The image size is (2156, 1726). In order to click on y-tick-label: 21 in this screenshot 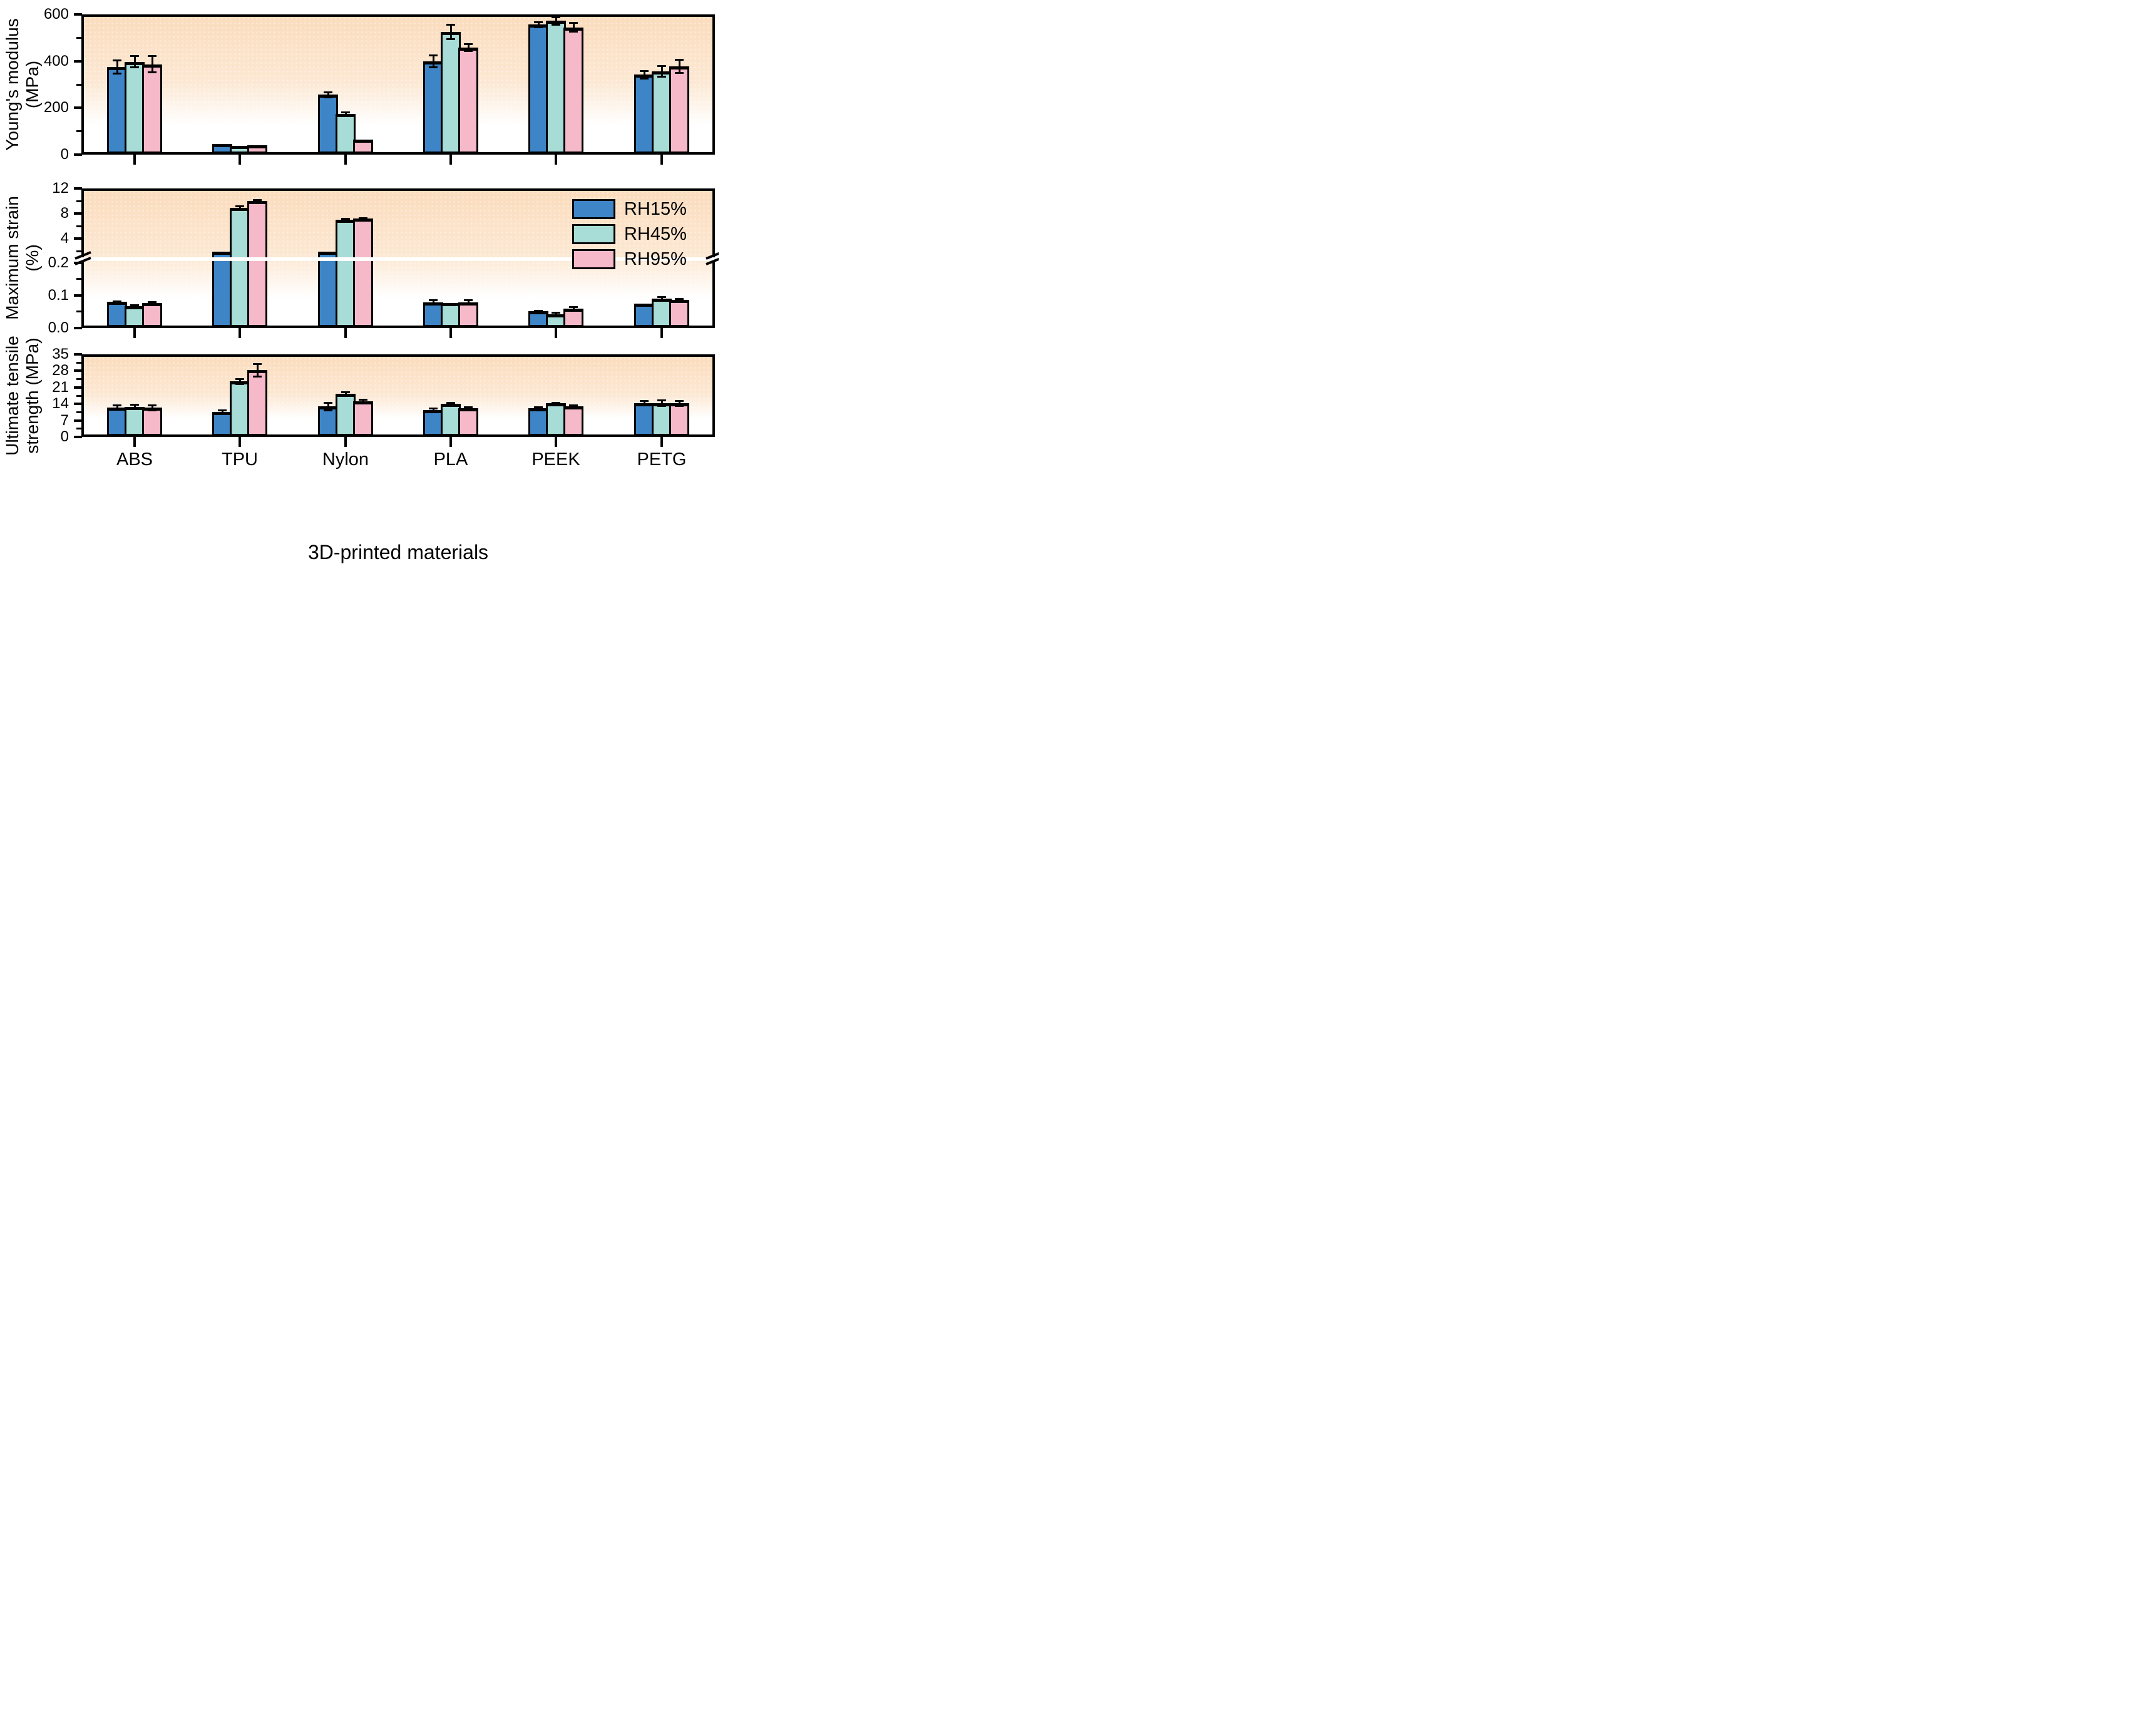, I will do `click(60, 387)`.